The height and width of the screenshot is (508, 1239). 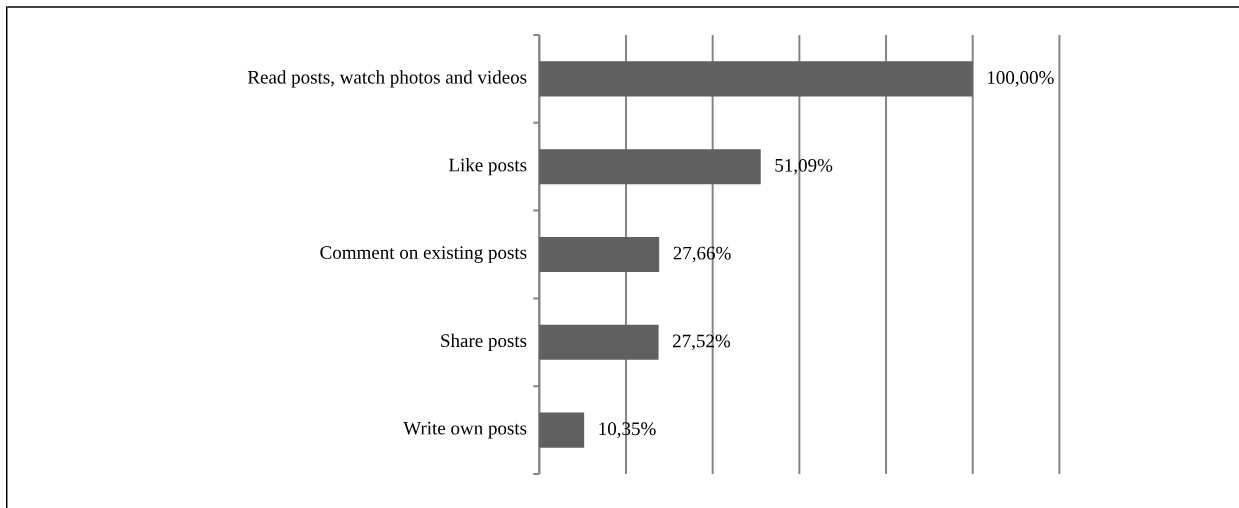 What do you see at coordinates (804, 166) in the screenshot?
I see `data-label: 51,09%` at bounding box center [804, 166].